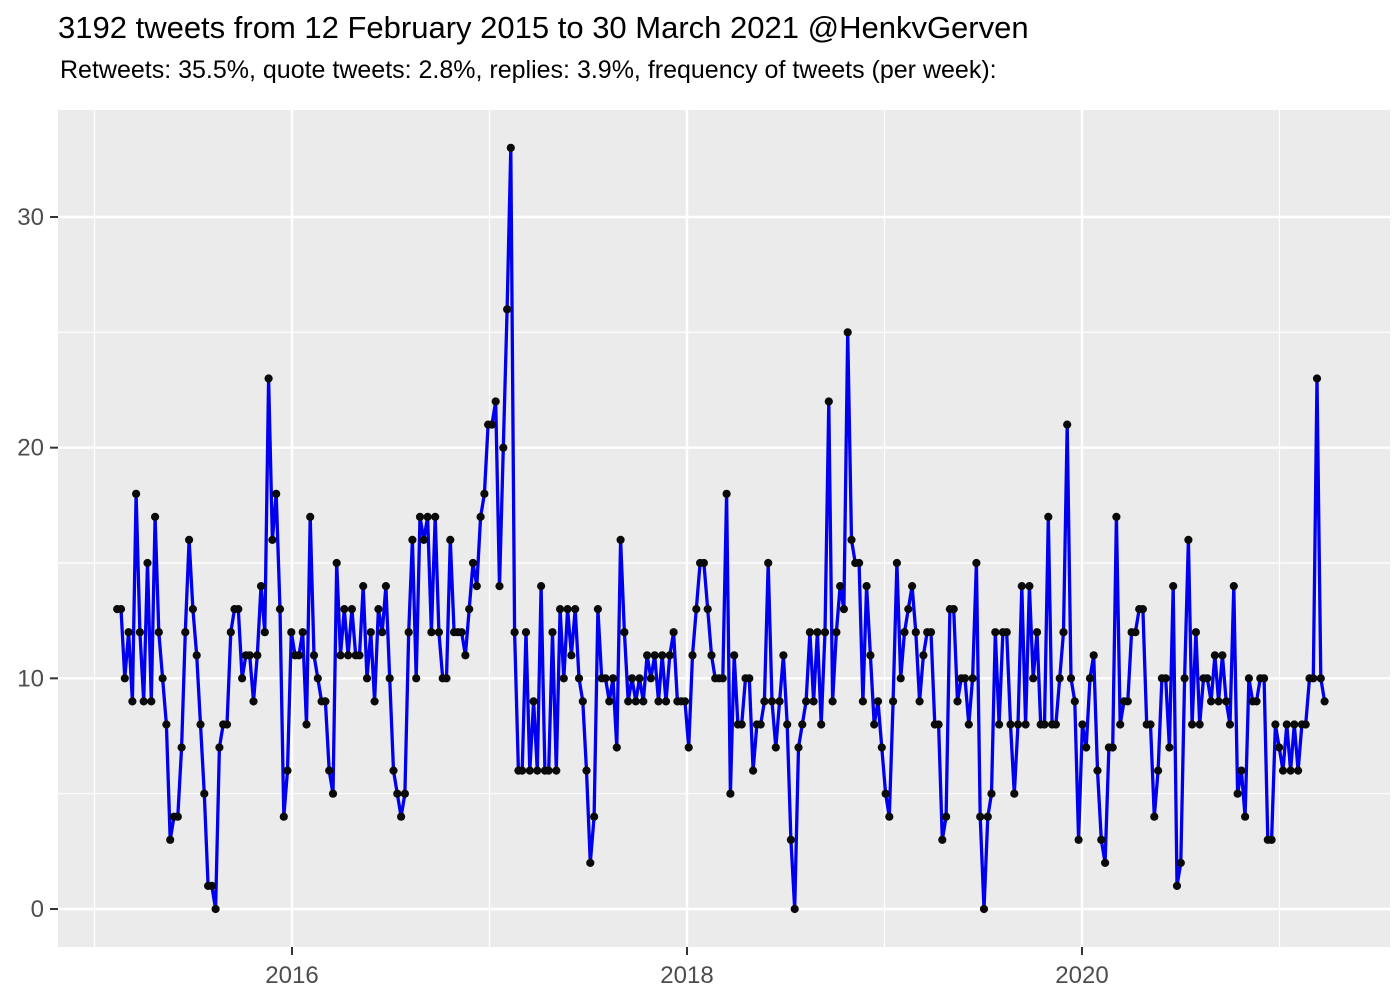 The height and width of the screenshot is (1000, 1400). Describe the element at coordinates (30, 678) in the screenshot. I see `y-axis-tick-label: 10` at that location.